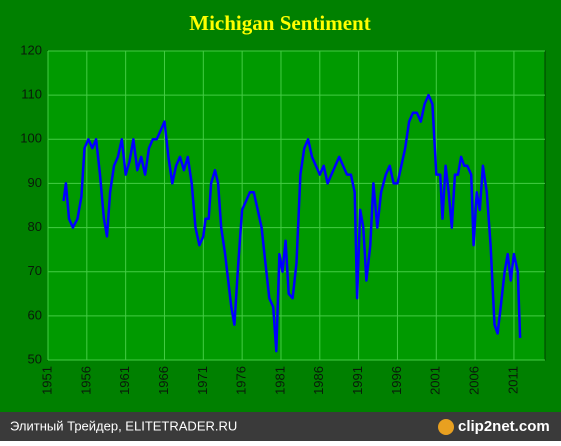 The height and width of the screenshot is (446, 561). What do you see at coordinates (279, 380) in the screenshot?
I see `x-tick-label: 1981` at bounding box center [279, 380].